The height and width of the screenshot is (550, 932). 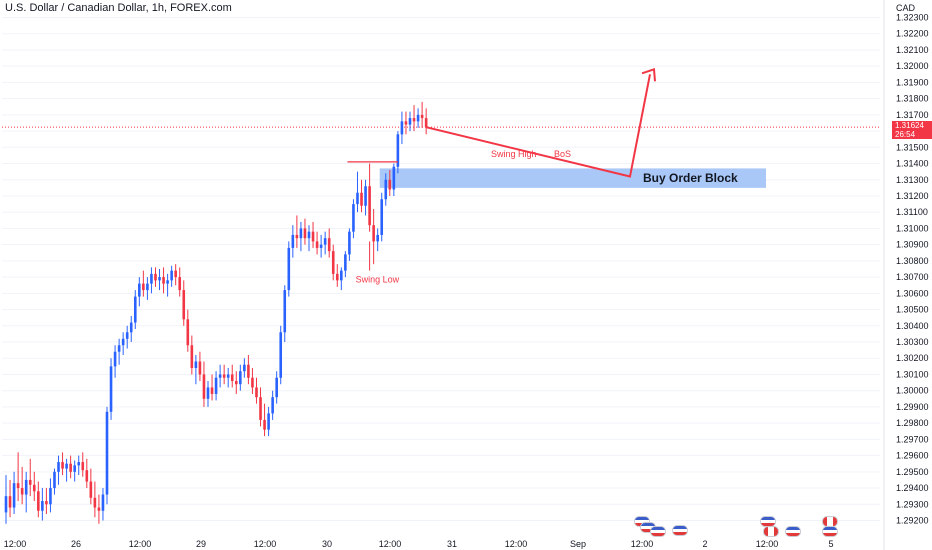 I want to click on price-tick-label: 1.30500, so click(x=912, y=310).